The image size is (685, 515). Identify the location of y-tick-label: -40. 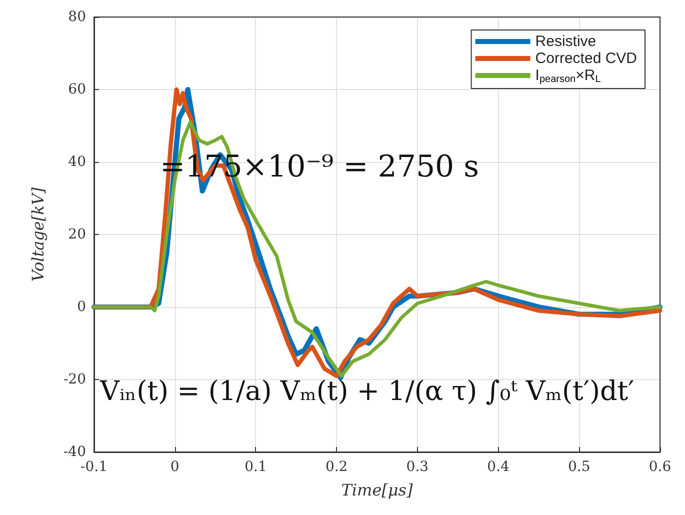
(74, 452).